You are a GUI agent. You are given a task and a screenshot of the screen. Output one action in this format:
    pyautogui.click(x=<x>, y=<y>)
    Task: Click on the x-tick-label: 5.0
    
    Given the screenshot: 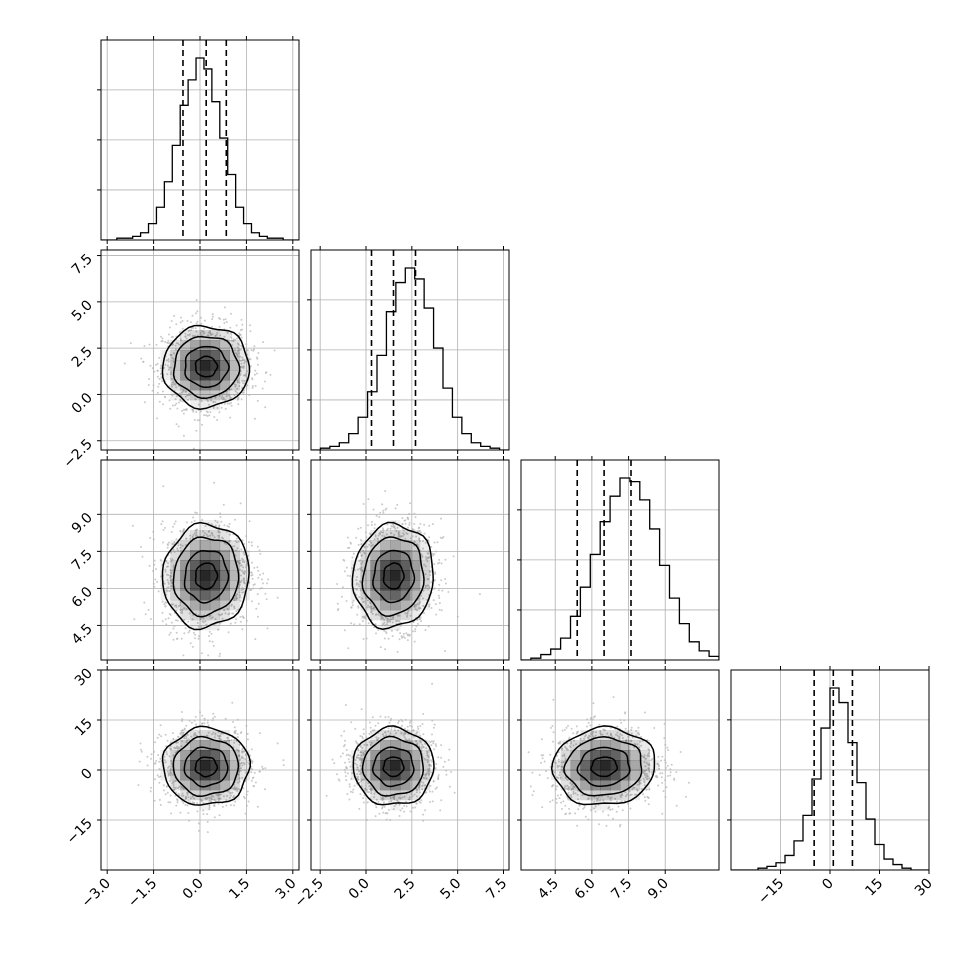 What is the action you would take?
    pyautogui.click(x=450, y=889)
    